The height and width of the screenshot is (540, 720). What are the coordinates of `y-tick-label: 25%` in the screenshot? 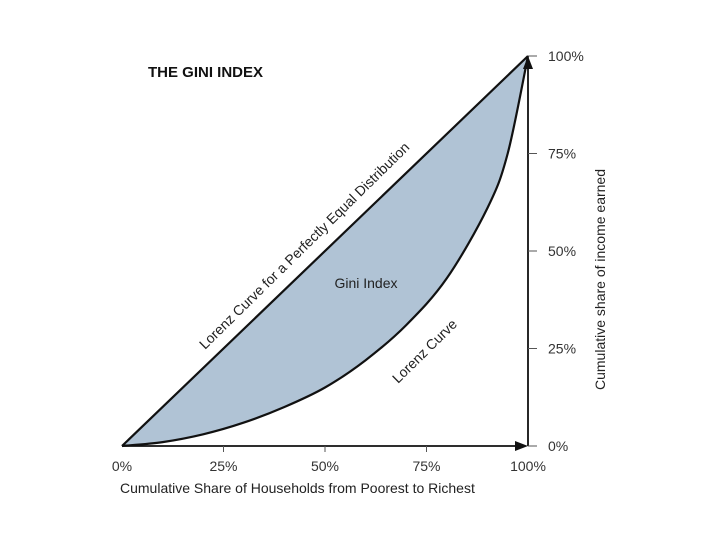 It's located at (562, 349).